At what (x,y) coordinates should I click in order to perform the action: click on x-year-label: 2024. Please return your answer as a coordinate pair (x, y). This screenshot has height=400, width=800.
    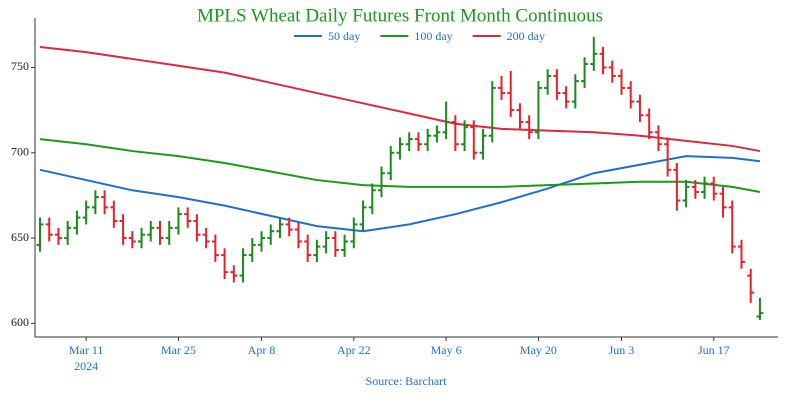
    Looking at the image, I should click on (86, 366).